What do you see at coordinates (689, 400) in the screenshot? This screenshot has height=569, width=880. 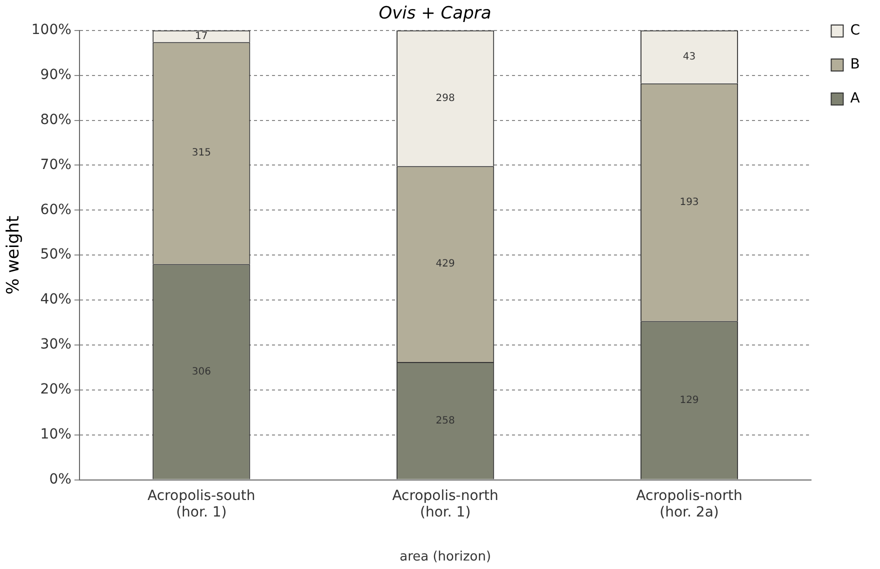 I see `annotation: 129` at bounding box center [689, 400].